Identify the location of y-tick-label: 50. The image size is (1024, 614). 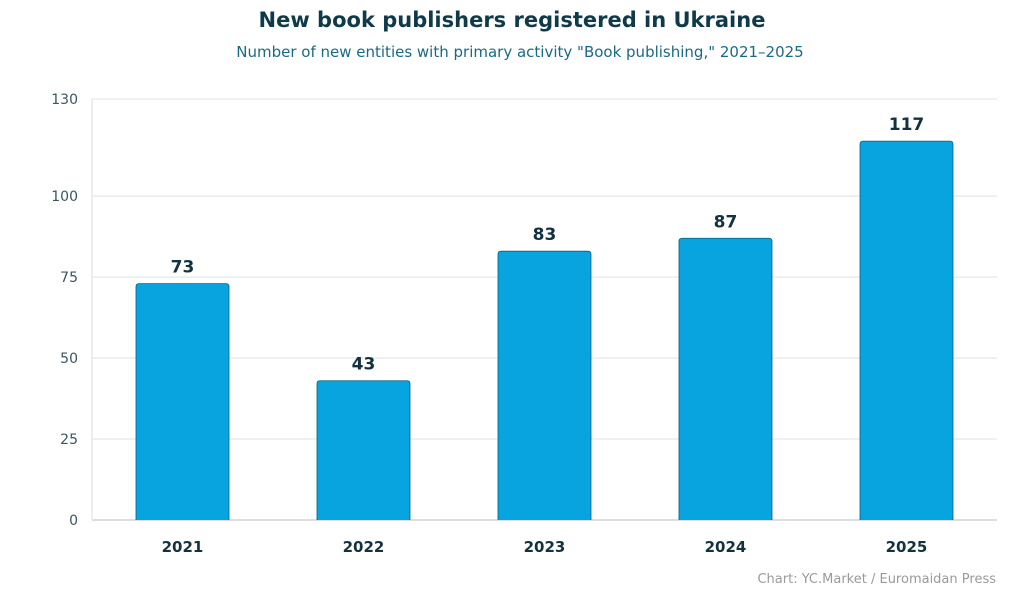
(69, 359).